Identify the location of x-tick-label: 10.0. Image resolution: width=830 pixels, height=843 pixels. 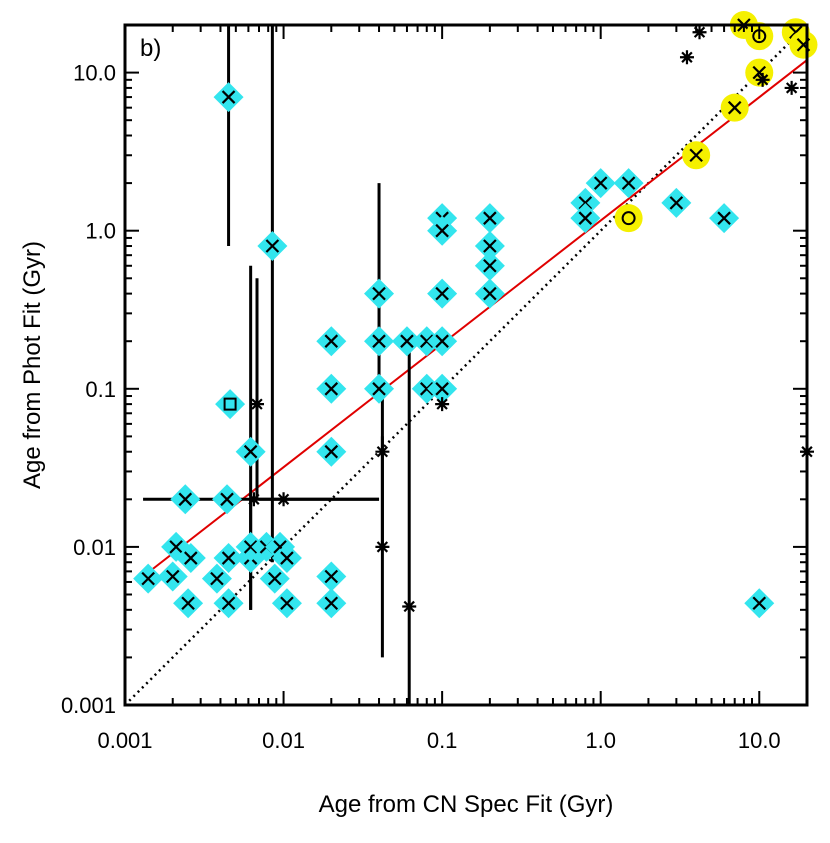
(759, 740).